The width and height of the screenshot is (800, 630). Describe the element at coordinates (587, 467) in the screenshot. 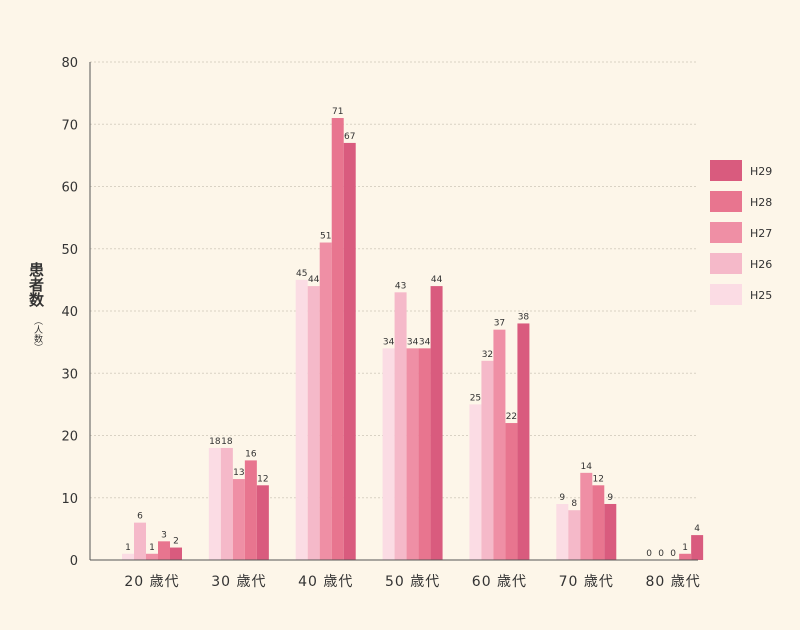

I see `data-label: 14` at that location.